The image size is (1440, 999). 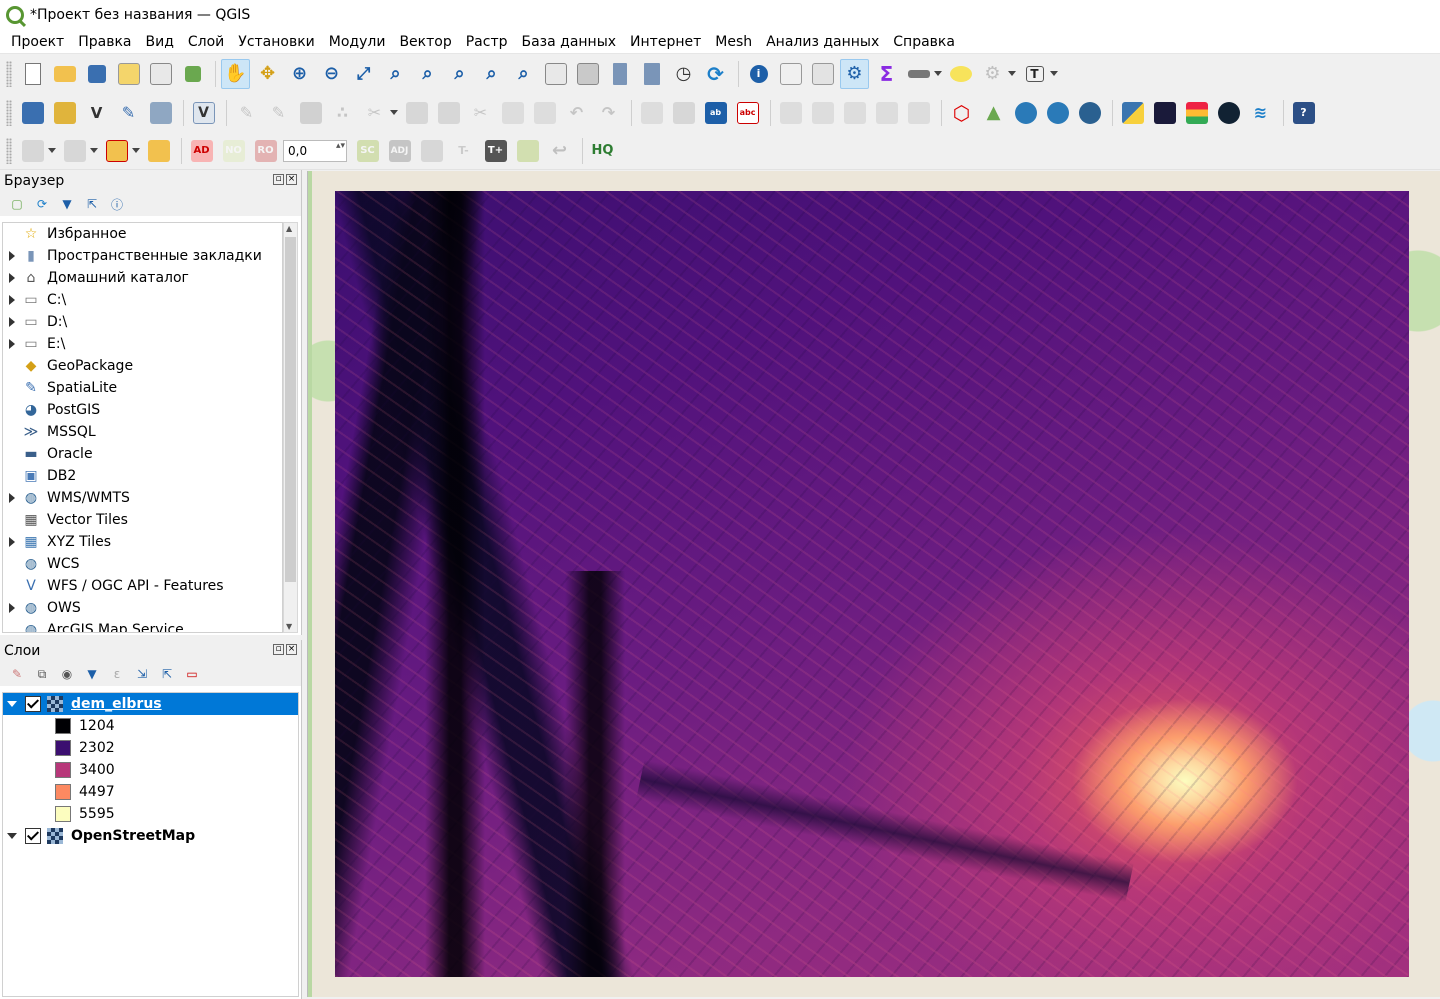 What do you see at coordinates (1057, 113) in the screenshot?
I see `globe-button` at bounding box center [1057, 113].